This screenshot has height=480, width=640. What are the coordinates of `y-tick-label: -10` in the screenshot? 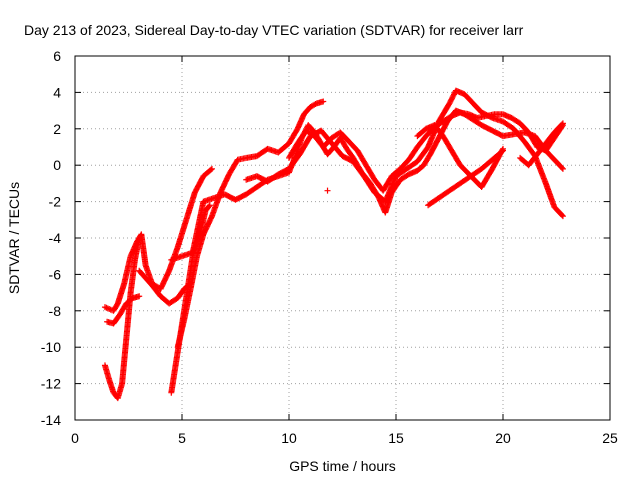 It's located at (51, 347).